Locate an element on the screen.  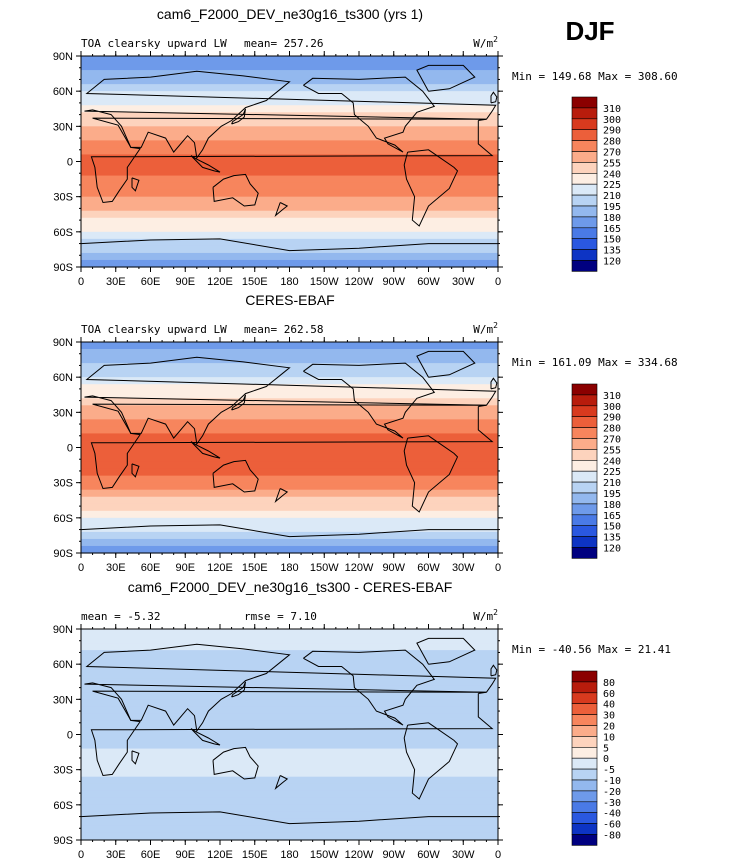
lat-tick-label: 60N is located at coordinates (63, 665).